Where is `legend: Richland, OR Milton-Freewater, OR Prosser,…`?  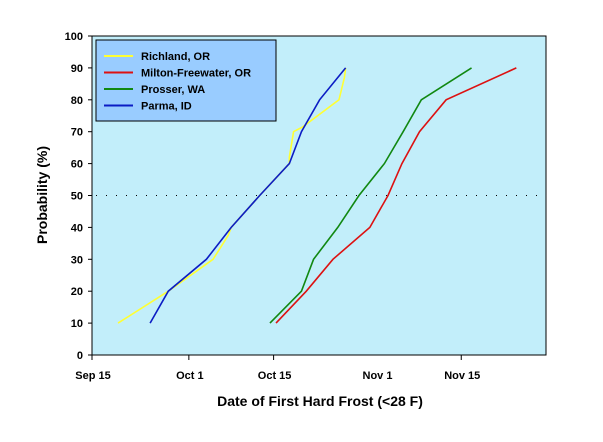
legend: Richland, OR Milton-Freewater, OR Prosser,… is located at coordinates (186, 80).